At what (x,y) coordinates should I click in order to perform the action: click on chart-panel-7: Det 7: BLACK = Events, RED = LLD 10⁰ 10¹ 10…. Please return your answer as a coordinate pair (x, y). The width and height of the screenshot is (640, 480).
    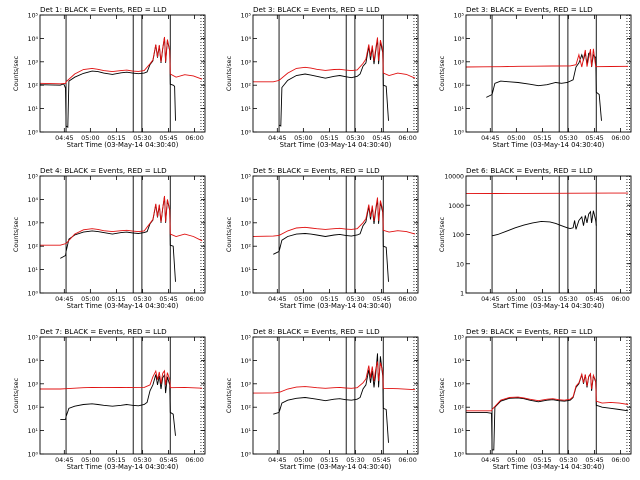
    Looking at the image, I should click on (109, 399).